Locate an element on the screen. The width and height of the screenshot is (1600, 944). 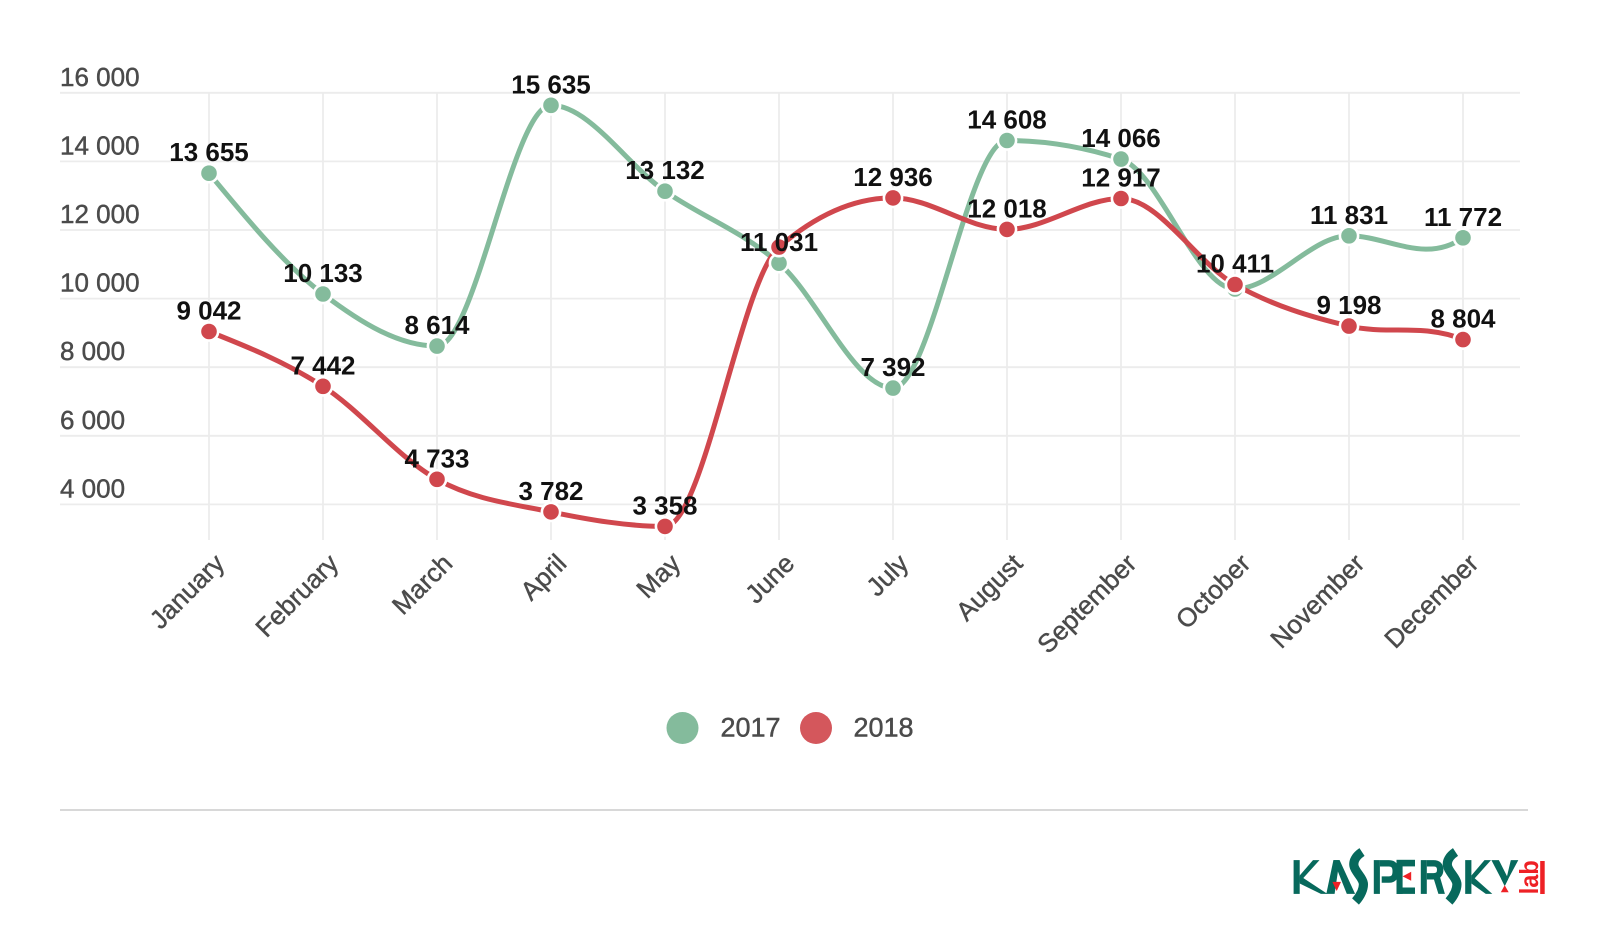
svg-text: 12 917 is located at coordinates (1121, 178).